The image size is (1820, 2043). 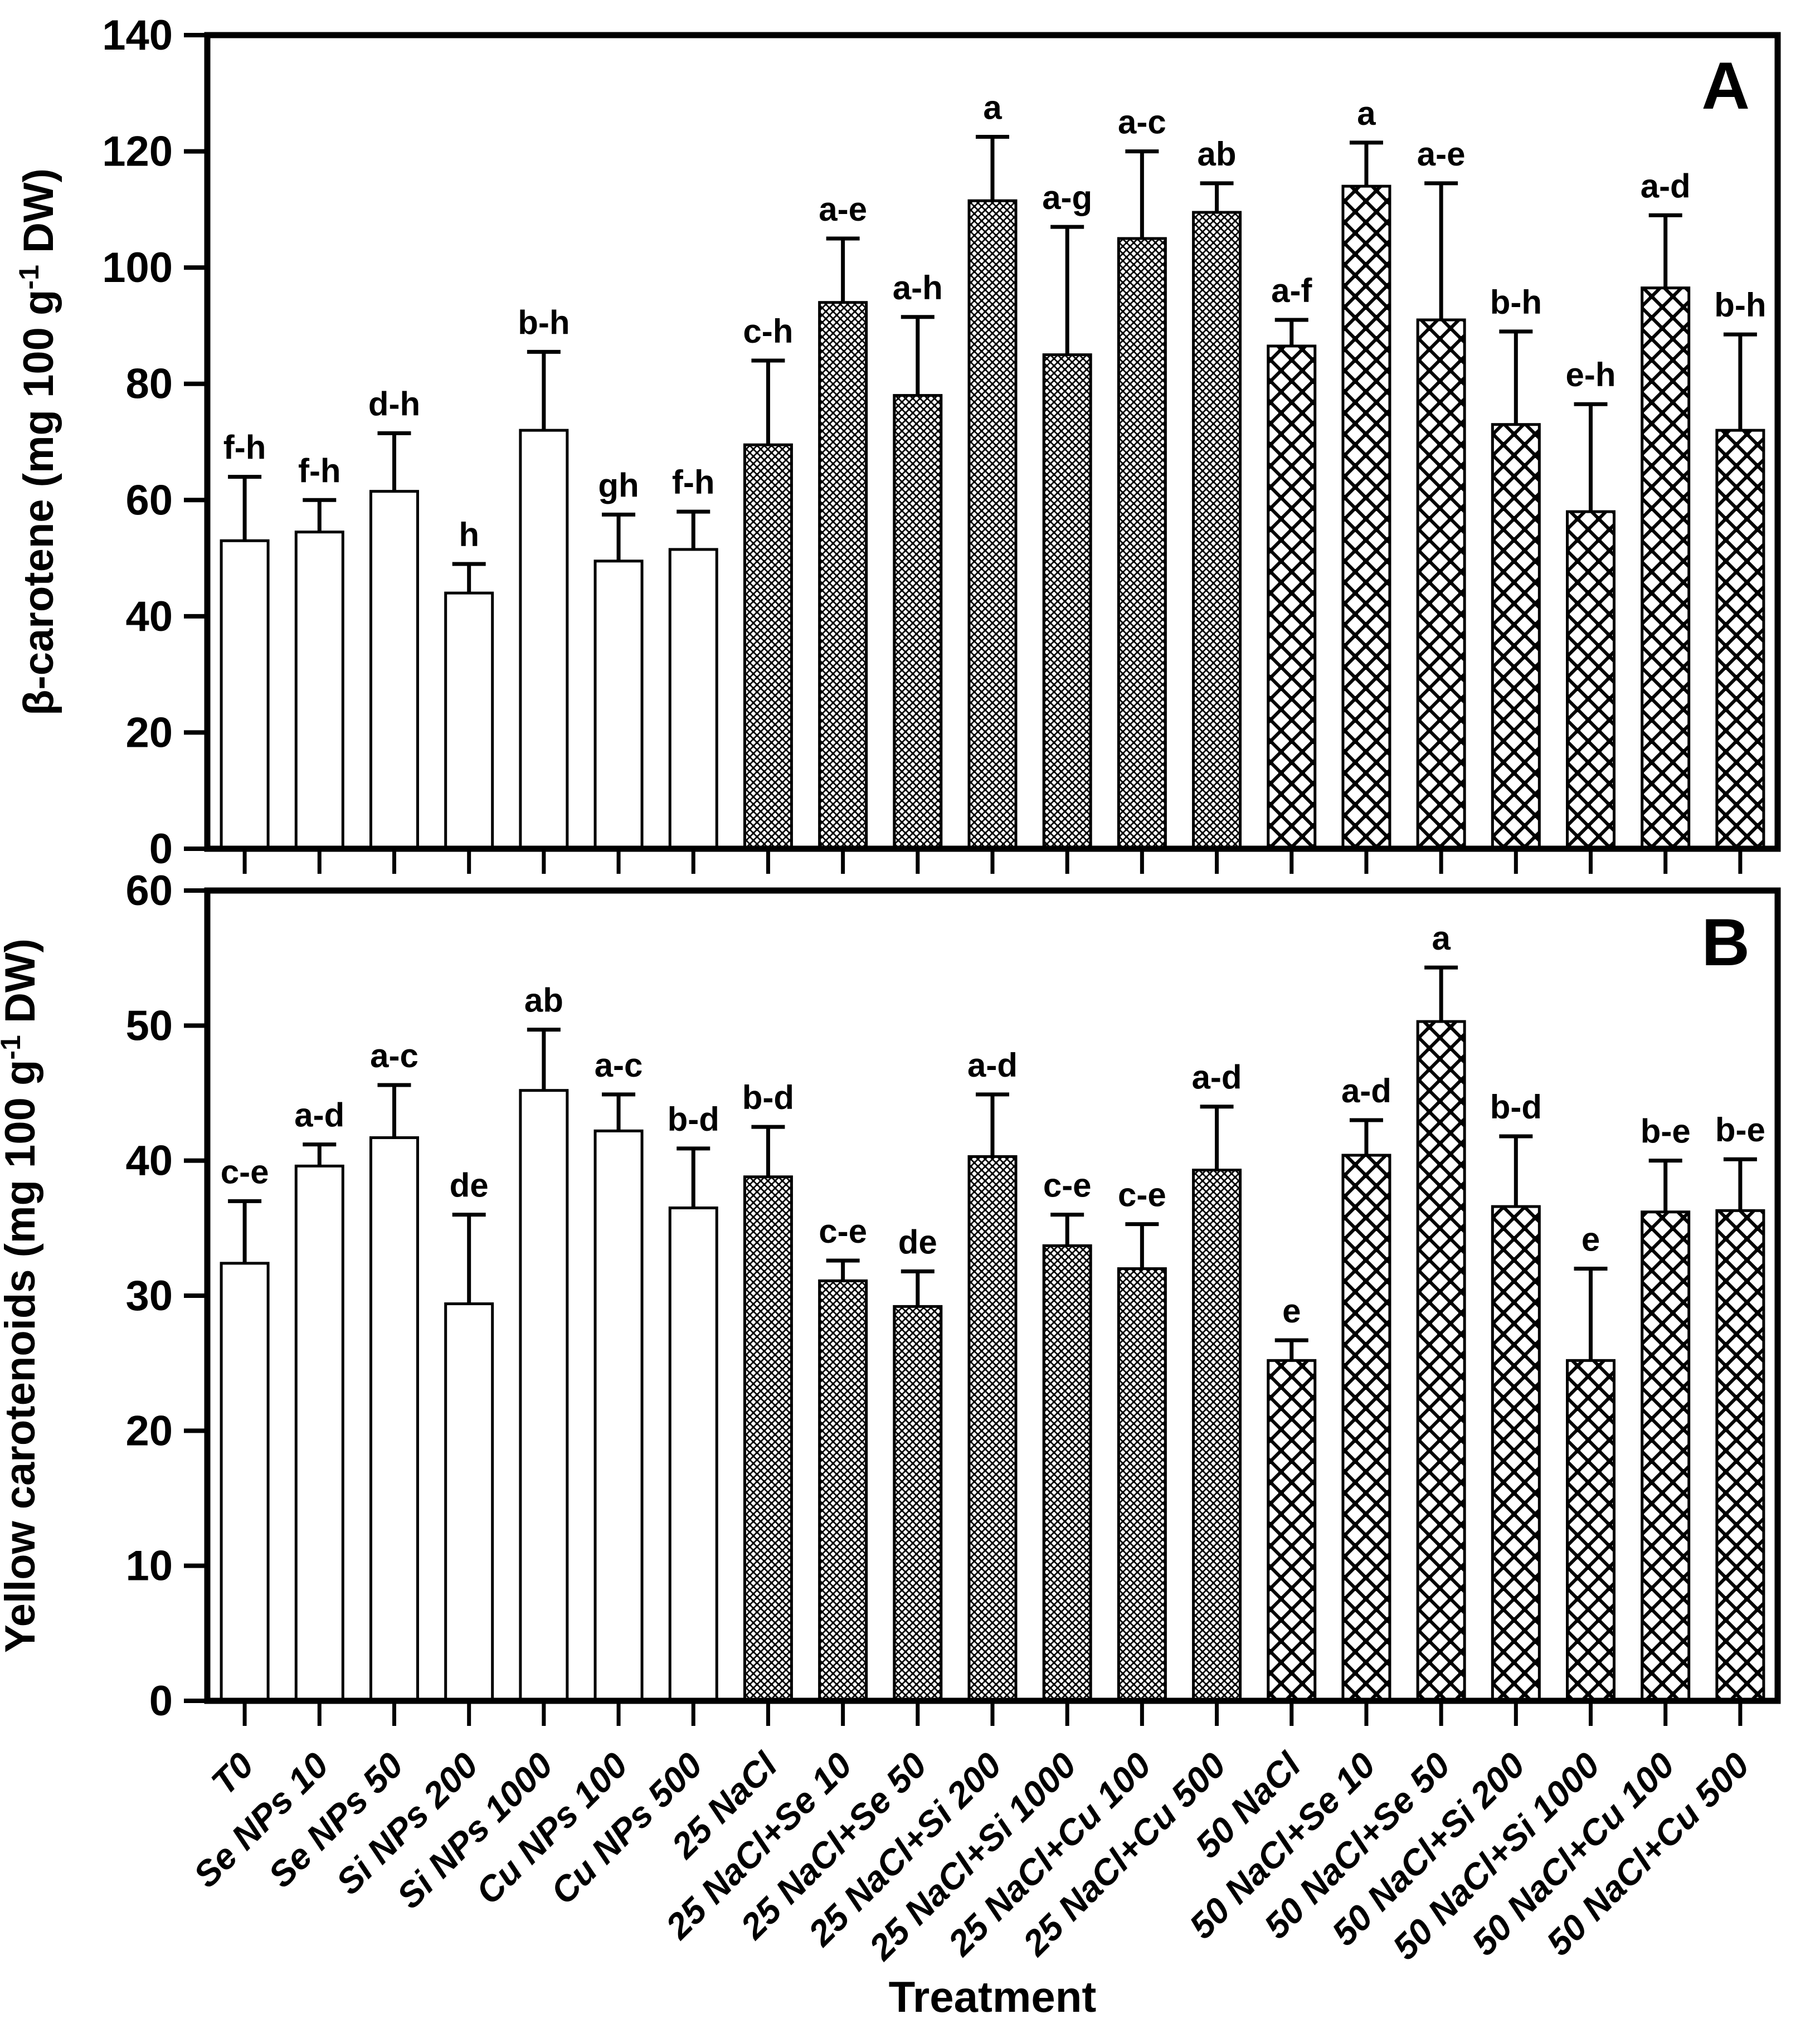 I want to click on y-axis-tick-label: 60, so click(x=149, y=500).